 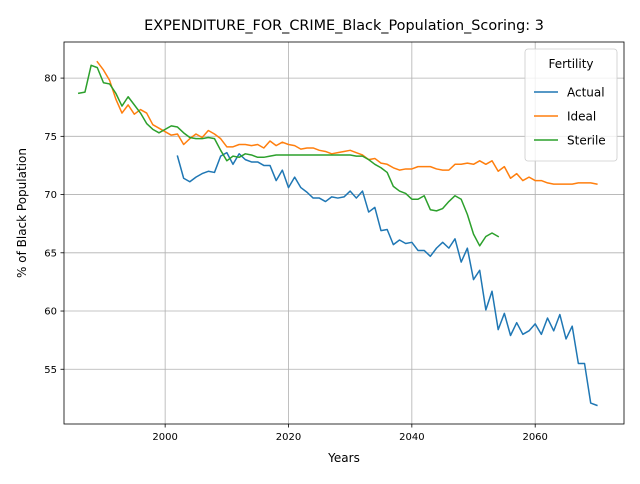 I want to click on y-tick-label: 75, so click(x=50, y=137).